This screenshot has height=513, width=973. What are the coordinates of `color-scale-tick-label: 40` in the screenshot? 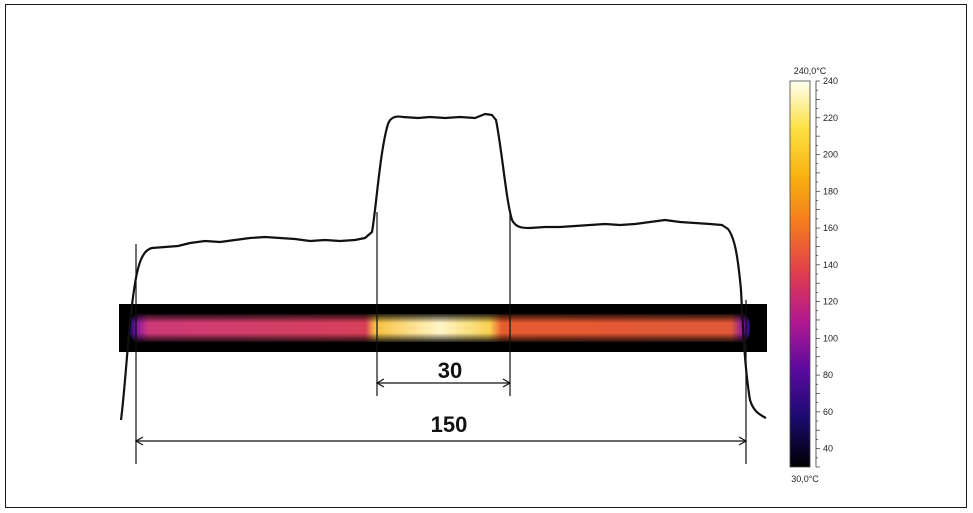 It's located at (828, 449).